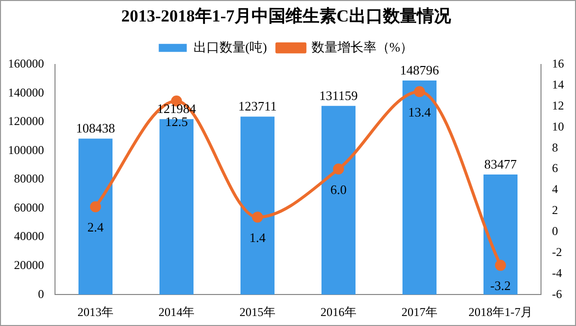 The height and width of the screenshot is (326, 576). Describe the element at coordinates (230, 46) in the screenshot. I see `legend-label: 出口数量(吨)` at that location.